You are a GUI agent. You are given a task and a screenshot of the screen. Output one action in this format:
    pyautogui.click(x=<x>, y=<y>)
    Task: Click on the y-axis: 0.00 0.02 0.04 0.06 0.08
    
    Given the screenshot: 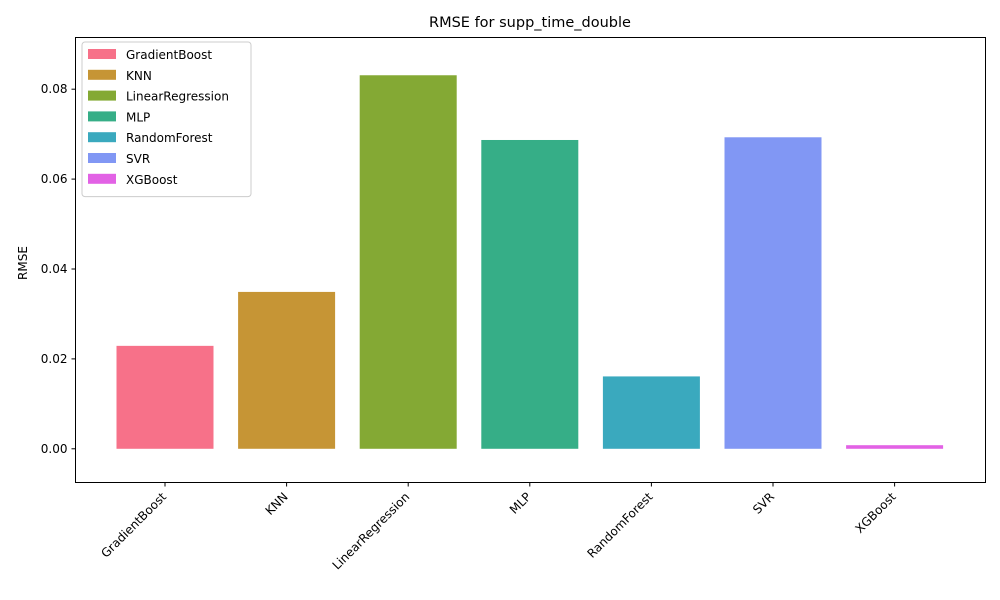 What is the action you would take?
    pyautogui.click(x=58, y=269)
    